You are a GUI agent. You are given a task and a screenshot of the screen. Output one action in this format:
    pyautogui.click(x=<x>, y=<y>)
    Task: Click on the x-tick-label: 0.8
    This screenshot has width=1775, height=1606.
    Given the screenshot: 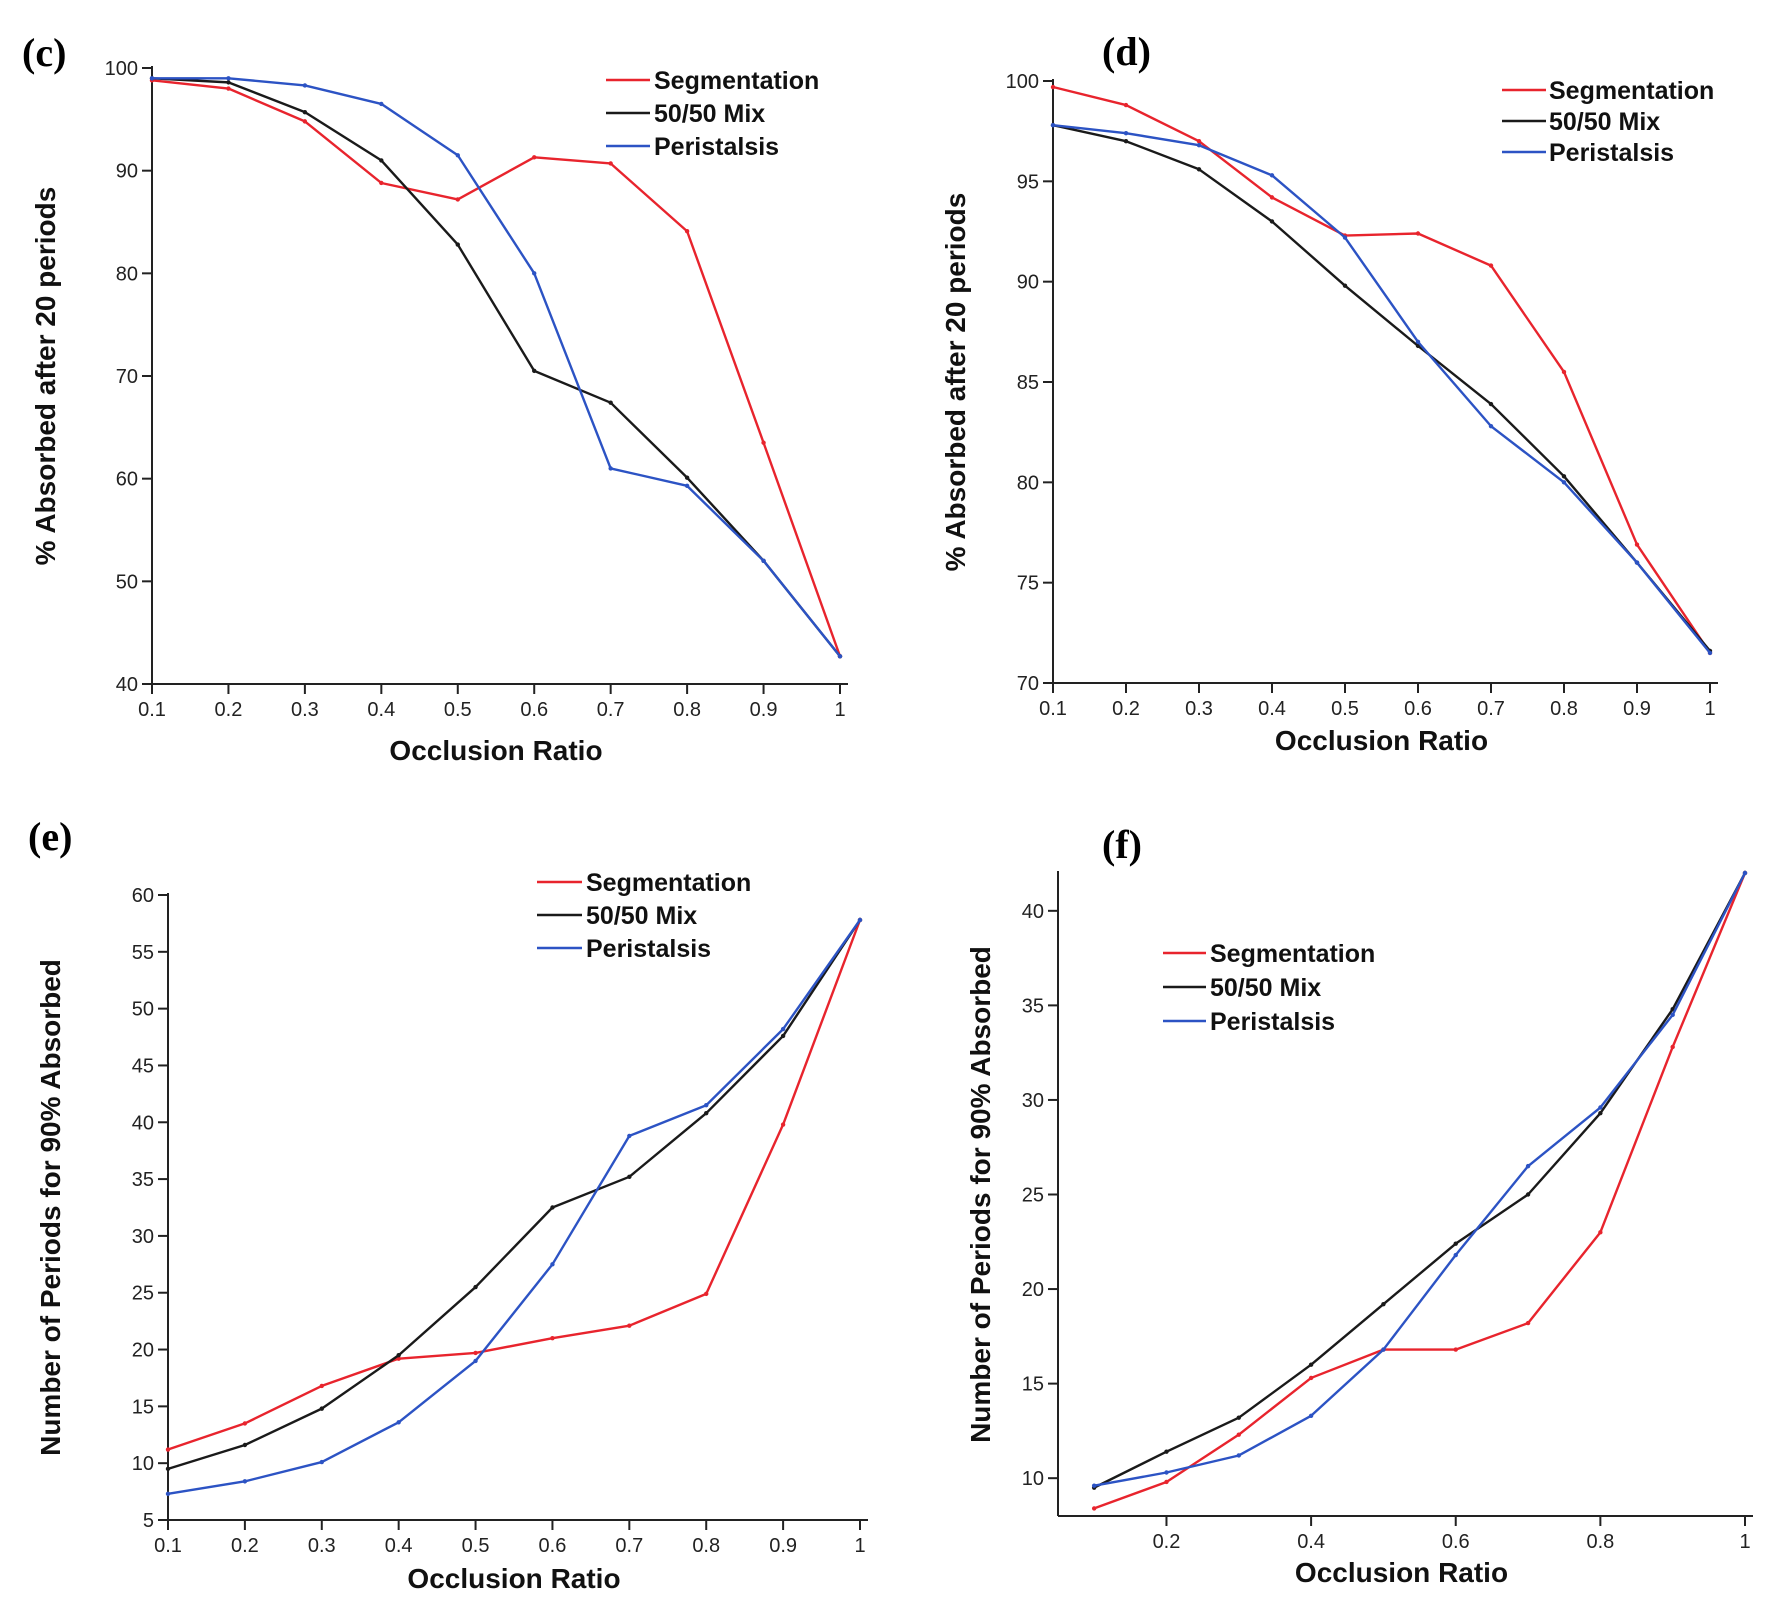 What is the action you would take?
    pyautogui.click(x=687, y=710)
    